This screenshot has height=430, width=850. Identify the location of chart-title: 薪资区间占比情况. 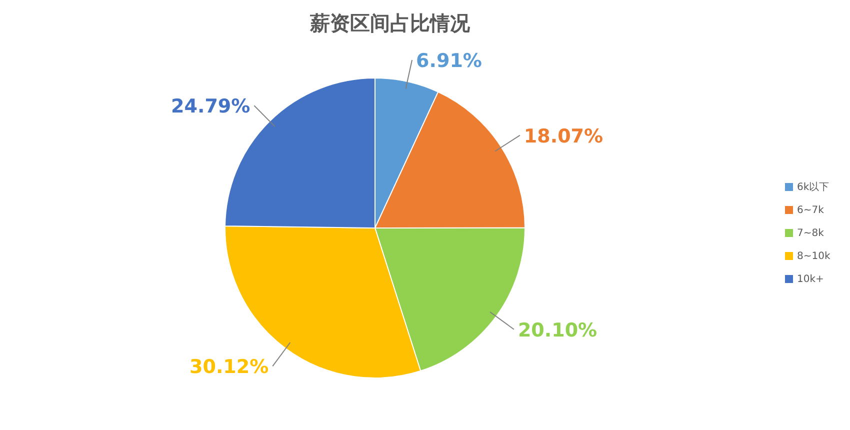
(390, 23).